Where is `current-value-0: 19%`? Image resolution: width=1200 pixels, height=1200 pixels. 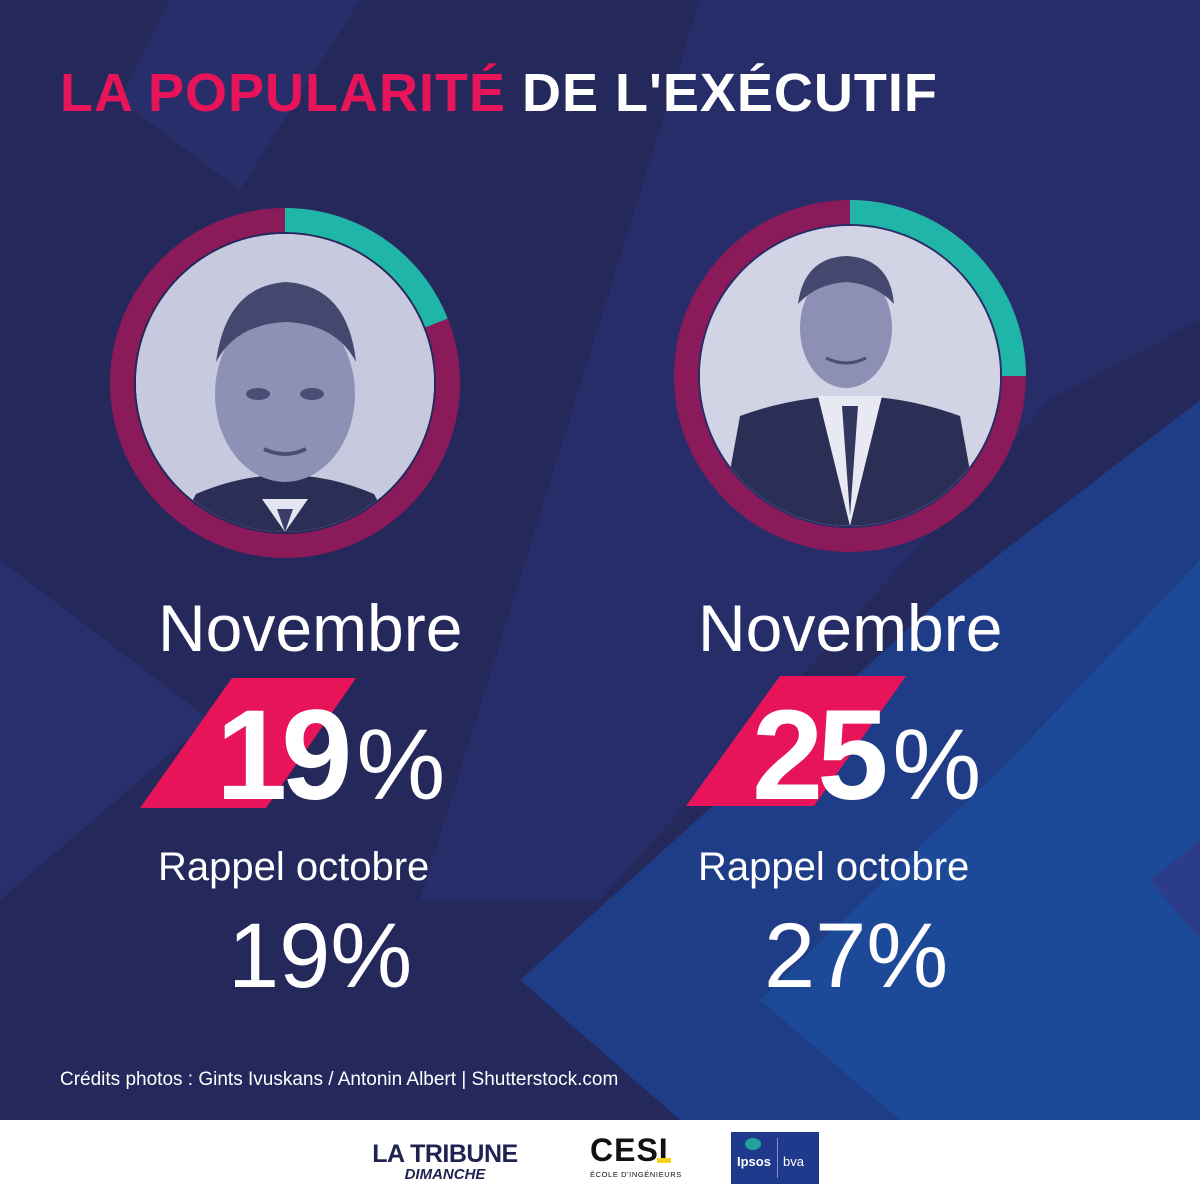 current-value-0: 19% is located at coordinates (330, 756).